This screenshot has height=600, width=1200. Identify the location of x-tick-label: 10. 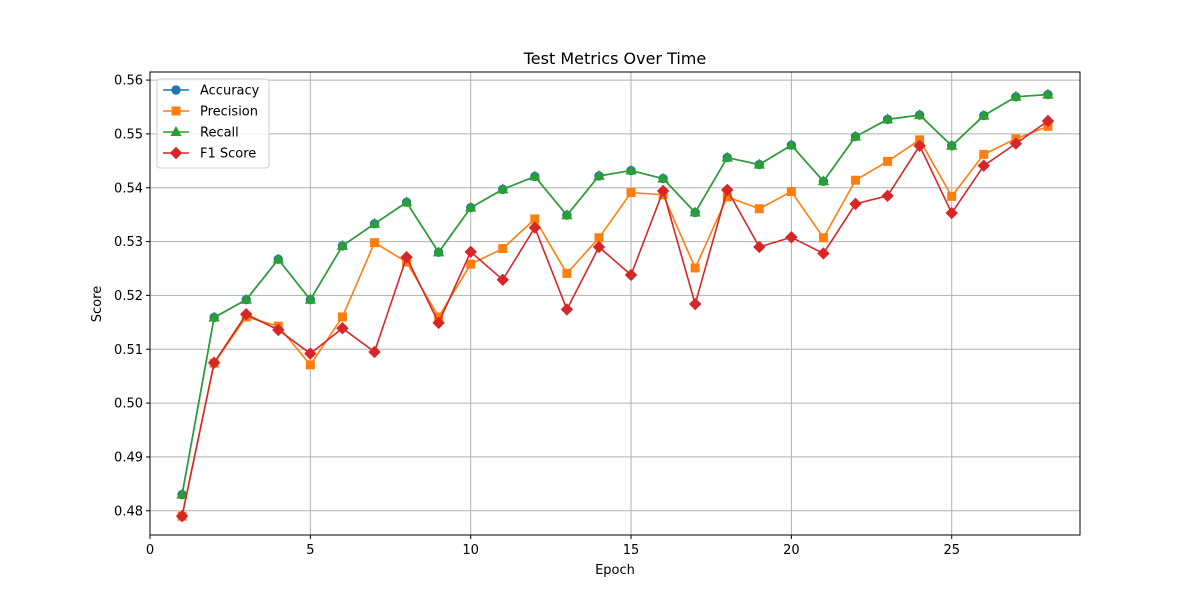
(470, 550).